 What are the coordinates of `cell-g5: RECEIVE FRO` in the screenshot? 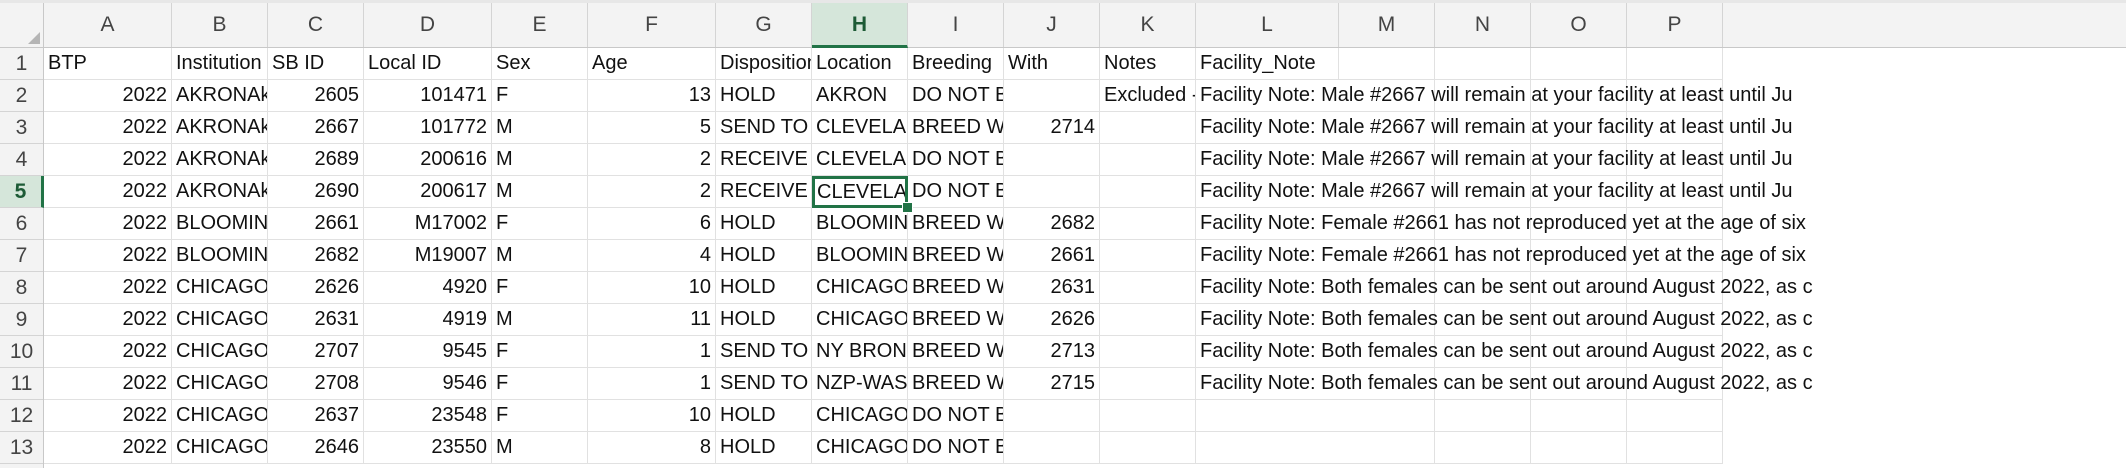 It's located at (764, 192).